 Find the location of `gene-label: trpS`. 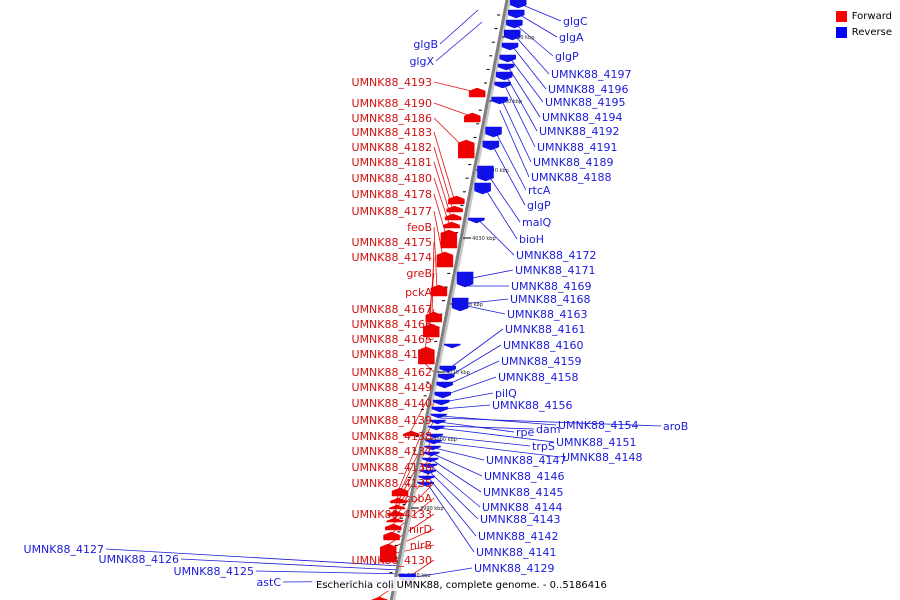

gene-label: trpS is located at coordinates (543, 446).